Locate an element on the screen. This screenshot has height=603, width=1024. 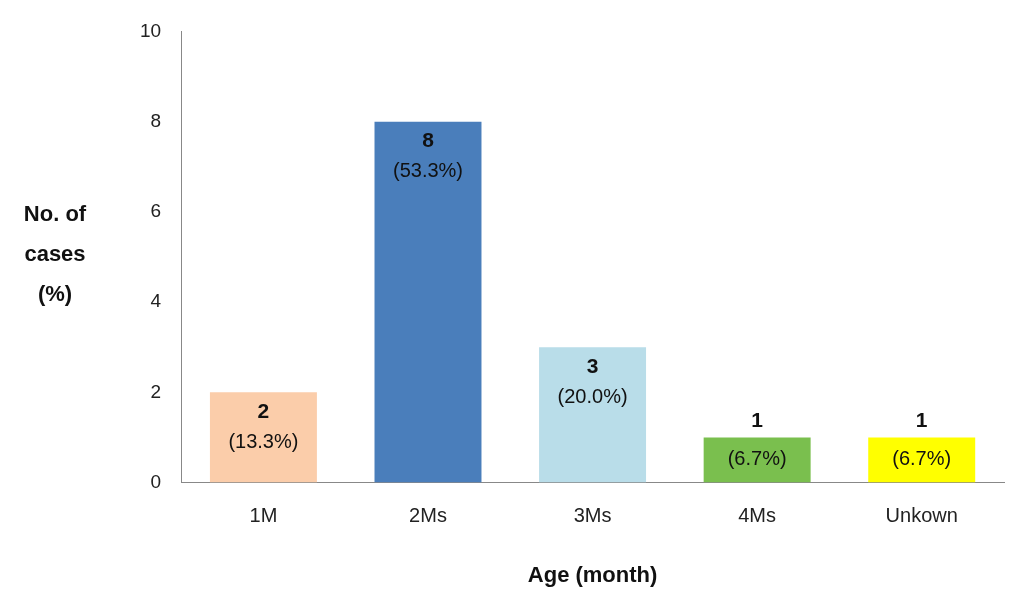
x-tick-label: 2Ms is located at coordinates (428, 515).